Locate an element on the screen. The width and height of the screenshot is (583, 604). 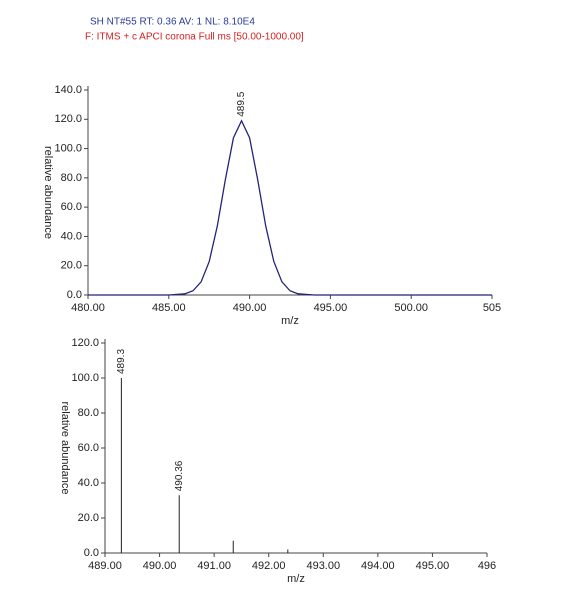
peak-label: 490.36 is located at coordinates (179, 475).